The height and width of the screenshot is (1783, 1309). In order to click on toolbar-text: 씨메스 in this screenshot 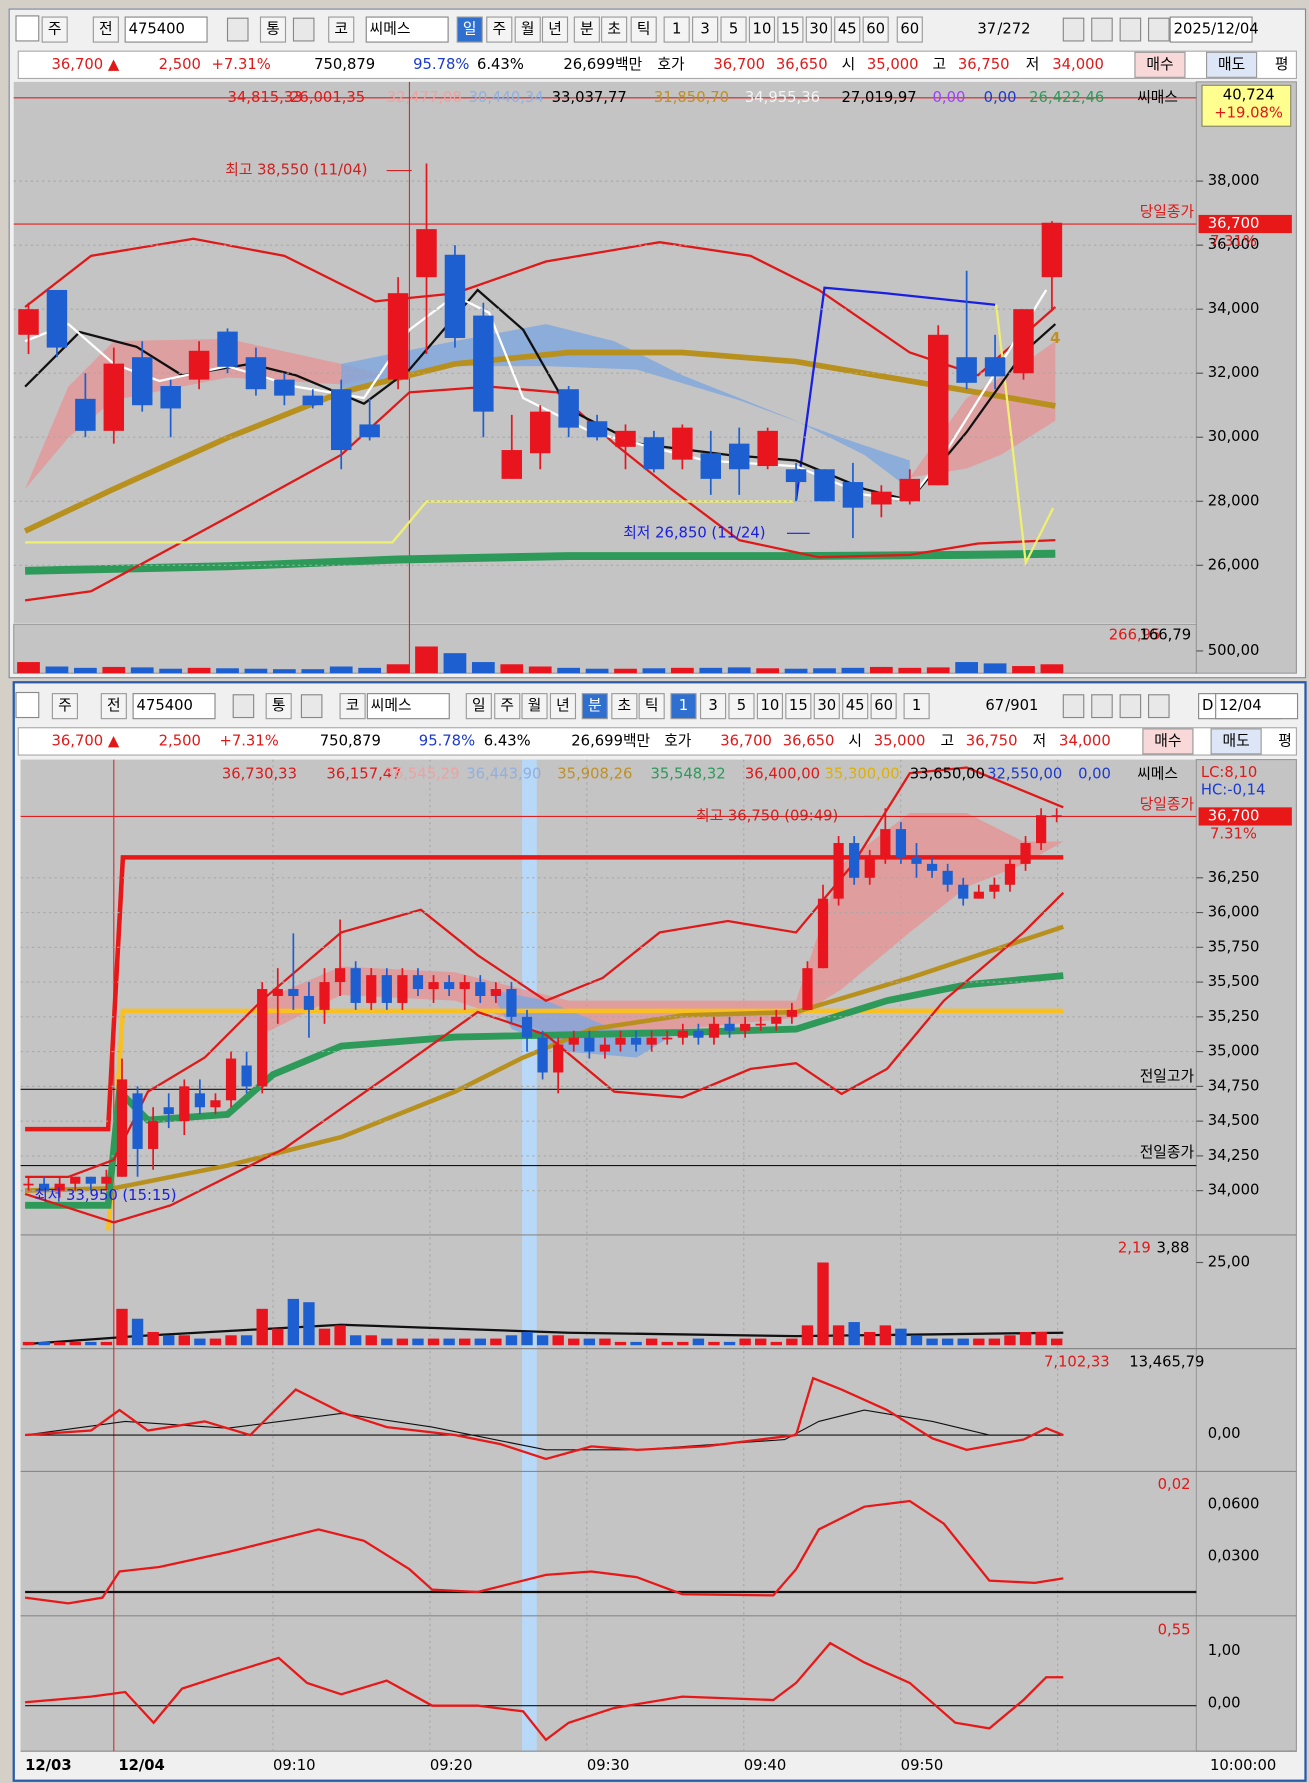, I will do `click(391, 705)`.